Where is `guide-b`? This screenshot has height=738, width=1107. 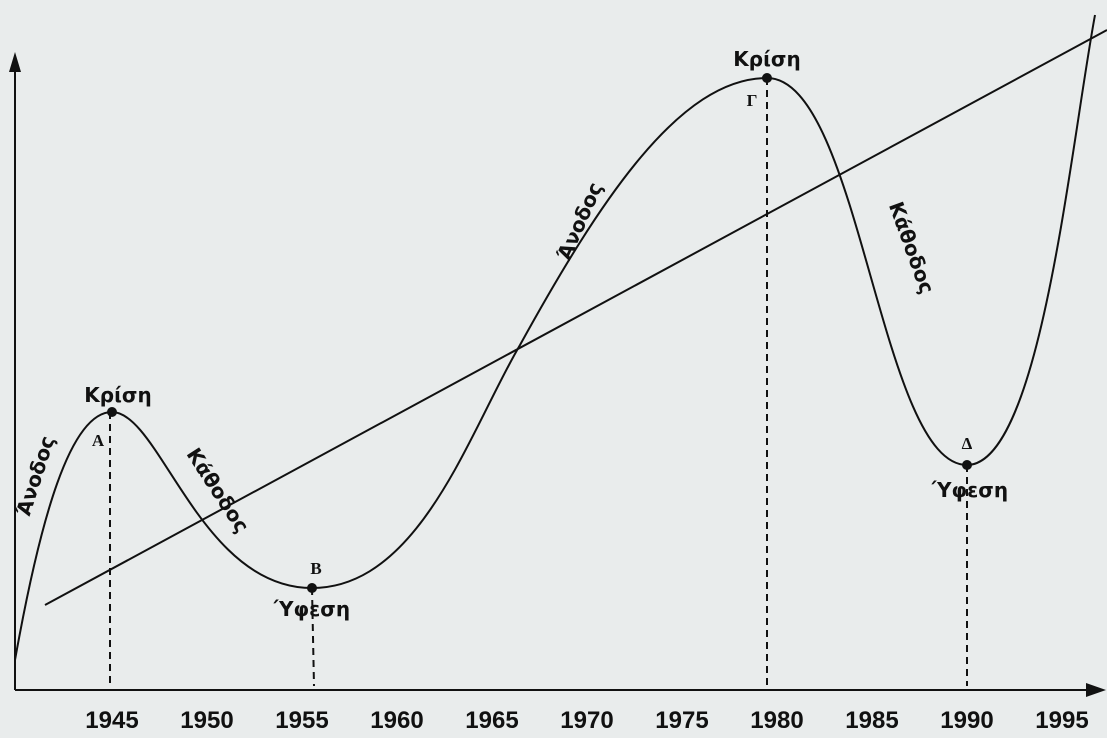 guide-b is located at coordinates (313, 637).